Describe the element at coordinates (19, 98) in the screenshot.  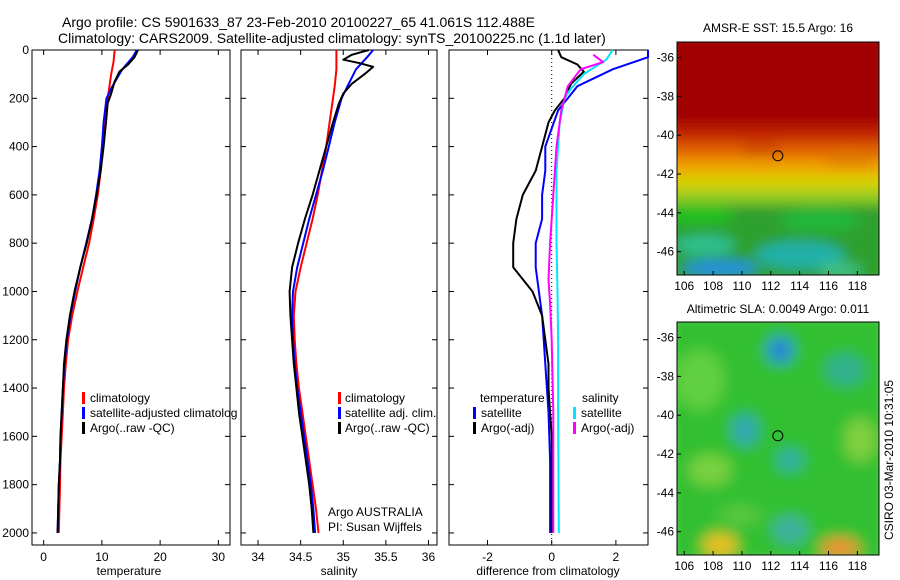
I see `y-tick-label: 200` at that location.